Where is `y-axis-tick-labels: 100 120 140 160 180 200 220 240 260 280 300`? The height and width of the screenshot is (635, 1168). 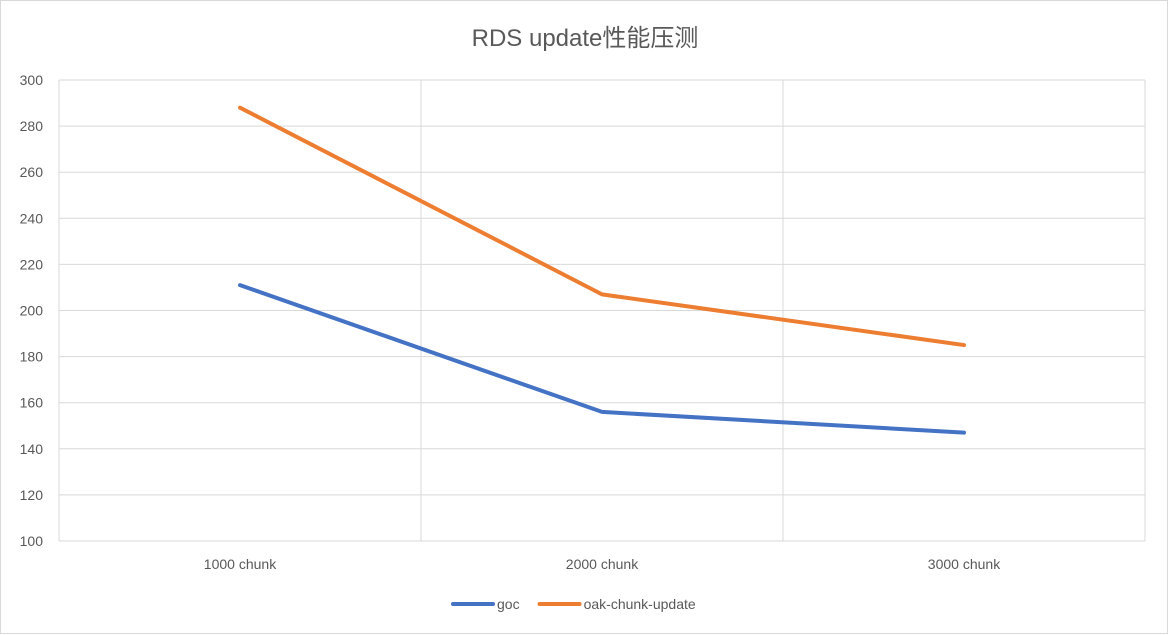 y-axis-tick-labels: 100 120 140 160 180 200 220 240 260 280 300 is located at coordinates (32, 310).